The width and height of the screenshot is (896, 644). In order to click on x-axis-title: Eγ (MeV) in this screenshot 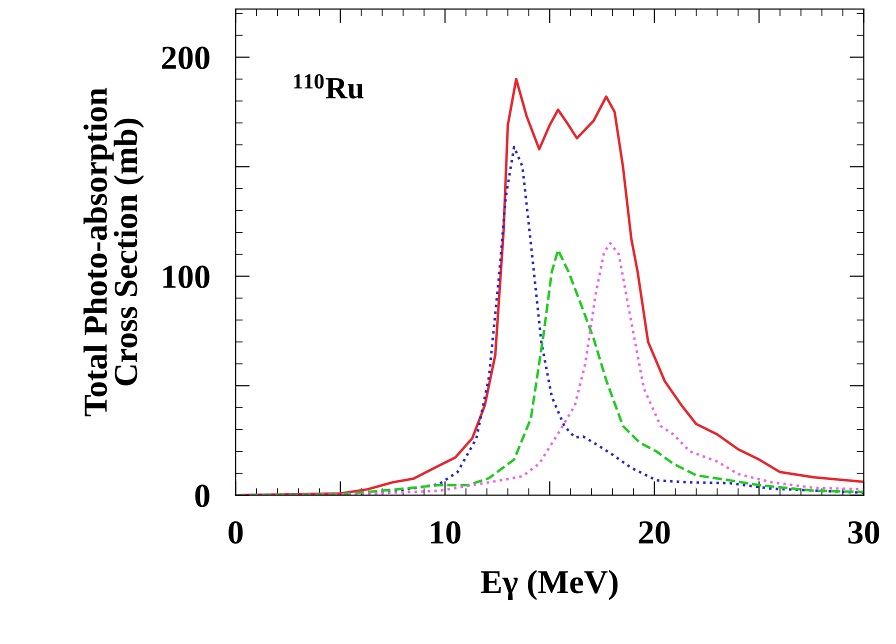, I will do `click(549, 585)`.